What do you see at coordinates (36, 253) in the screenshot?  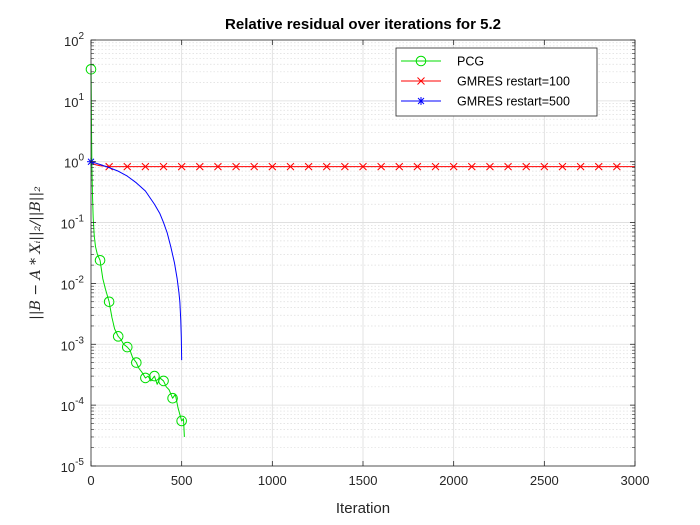 I see `y-axis-label: ||B − A * Xᵢ||₂/||B||₂` at bounding box center [36, 253].